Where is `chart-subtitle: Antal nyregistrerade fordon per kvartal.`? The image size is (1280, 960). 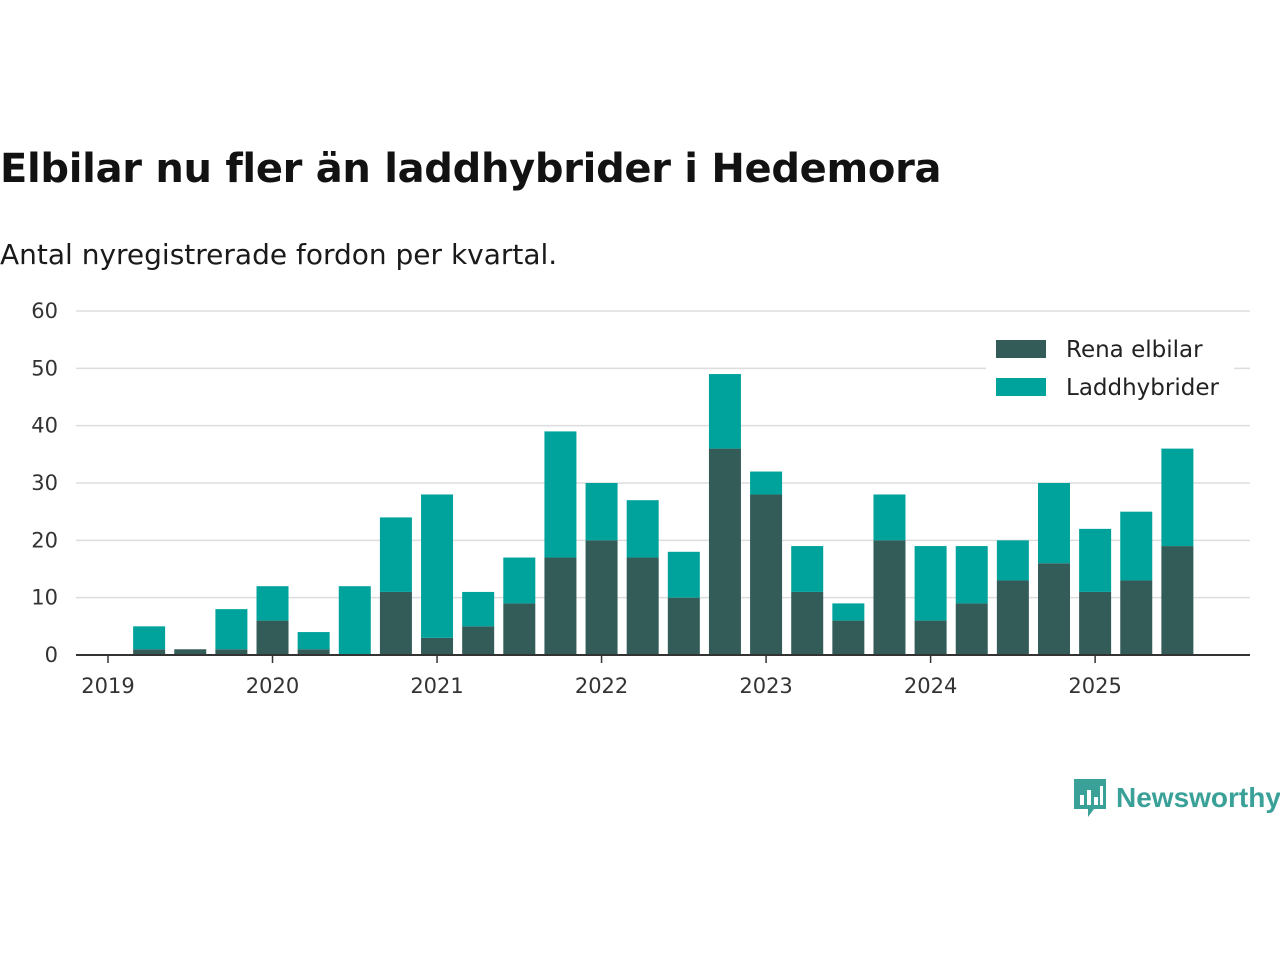 chart-subtitle: Antal nyregistrerade fordon per kvartal. is located at coordinates (279, 254).